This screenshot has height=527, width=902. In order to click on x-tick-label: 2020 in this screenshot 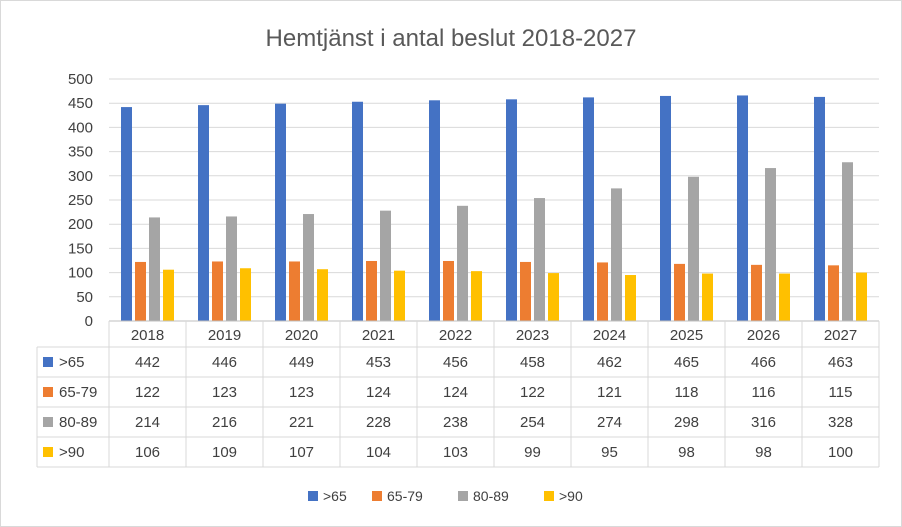, I will do `click(301, 335)`.